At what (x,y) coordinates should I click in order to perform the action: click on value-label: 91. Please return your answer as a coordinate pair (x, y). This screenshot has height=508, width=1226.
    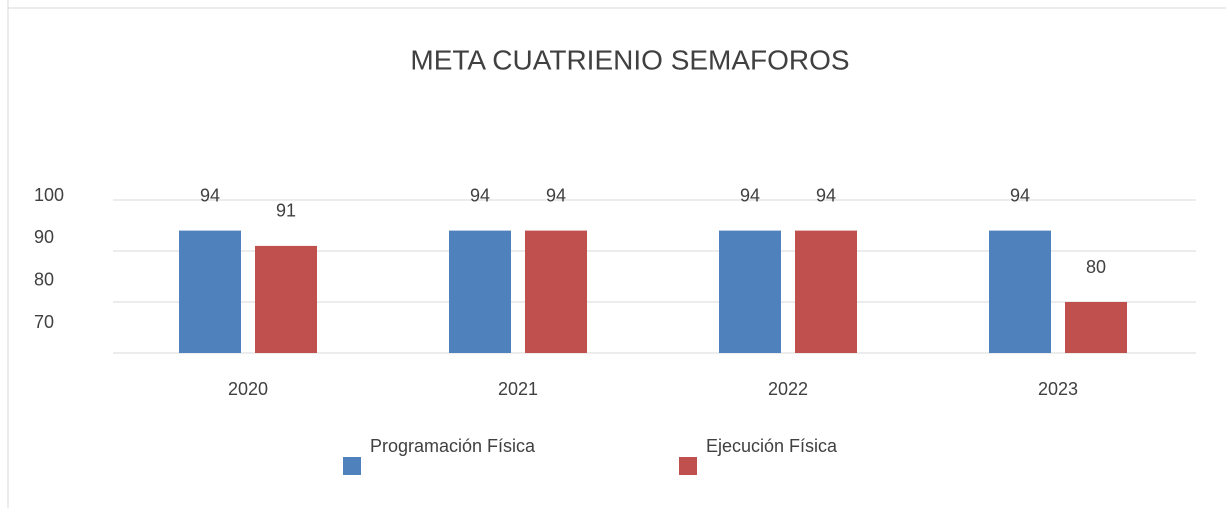
    Looking at the image, I should click on (286, 211).